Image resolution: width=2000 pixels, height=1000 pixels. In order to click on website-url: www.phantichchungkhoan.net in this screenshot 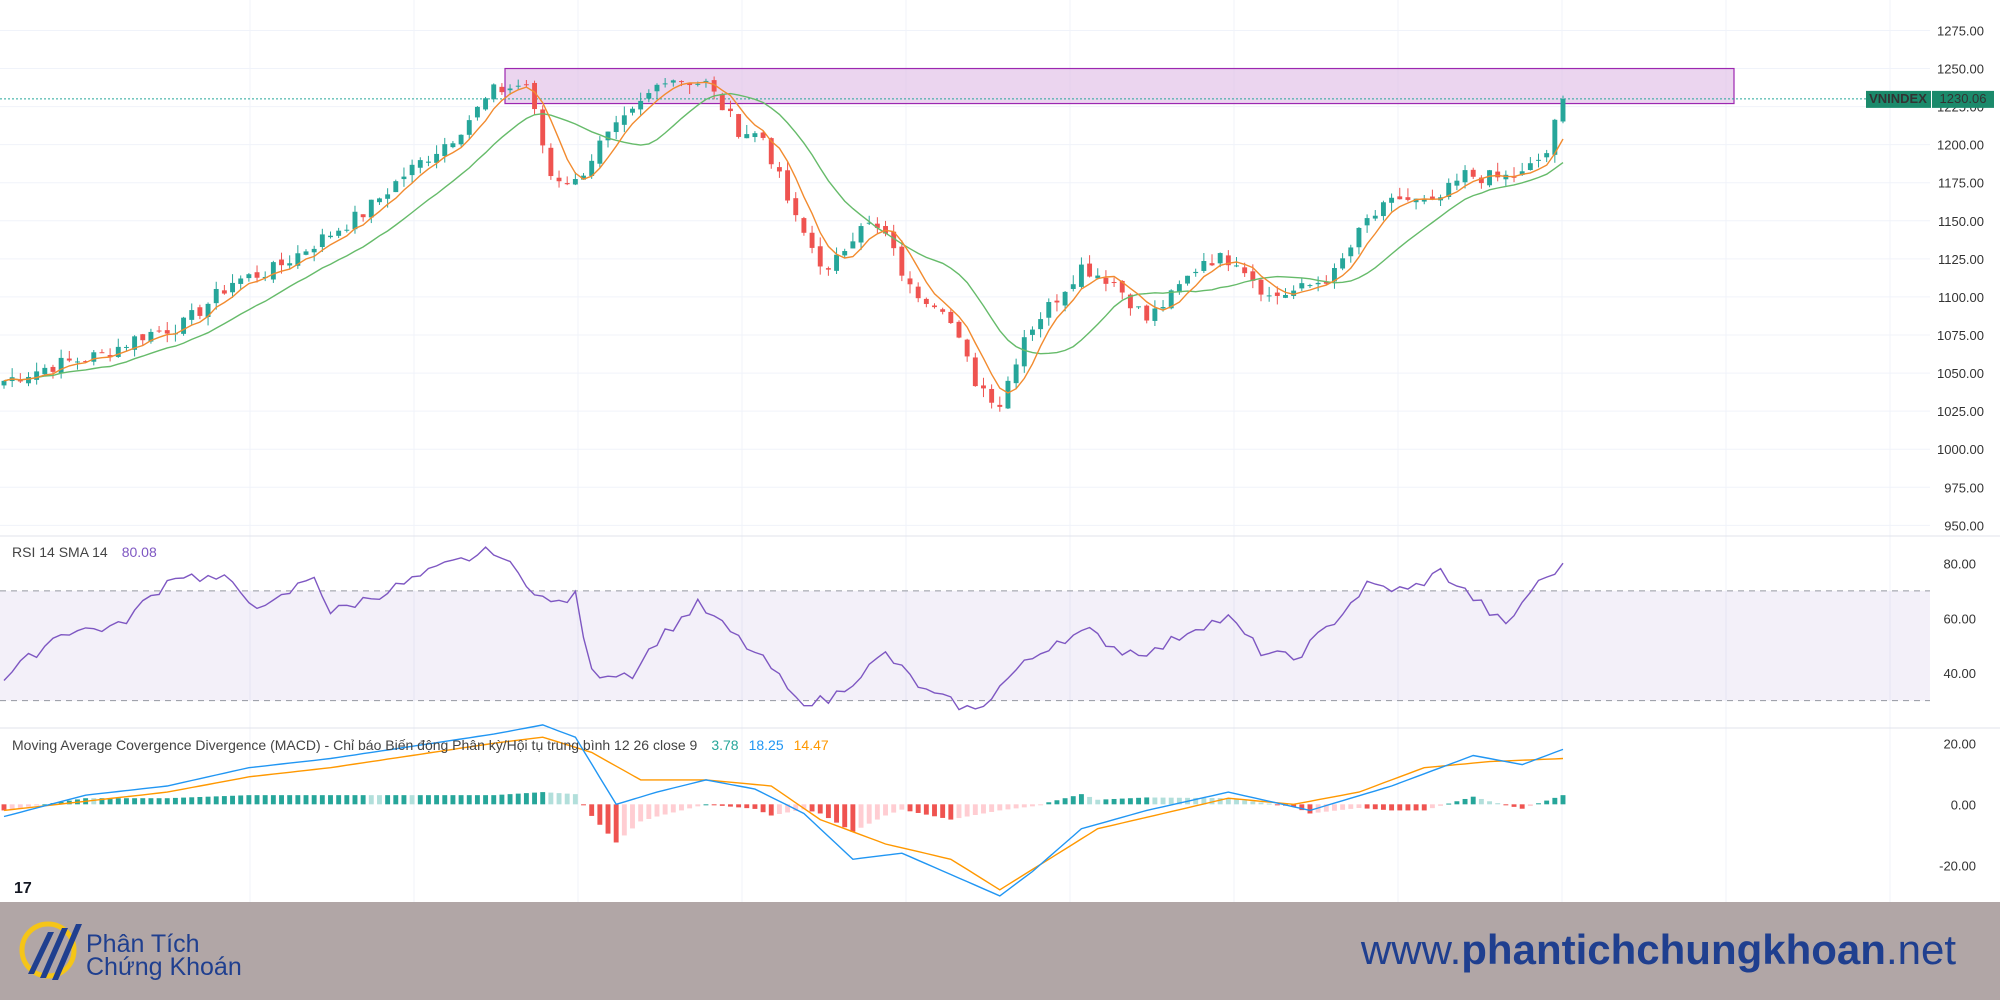, I will do `click(1658, 950)`.